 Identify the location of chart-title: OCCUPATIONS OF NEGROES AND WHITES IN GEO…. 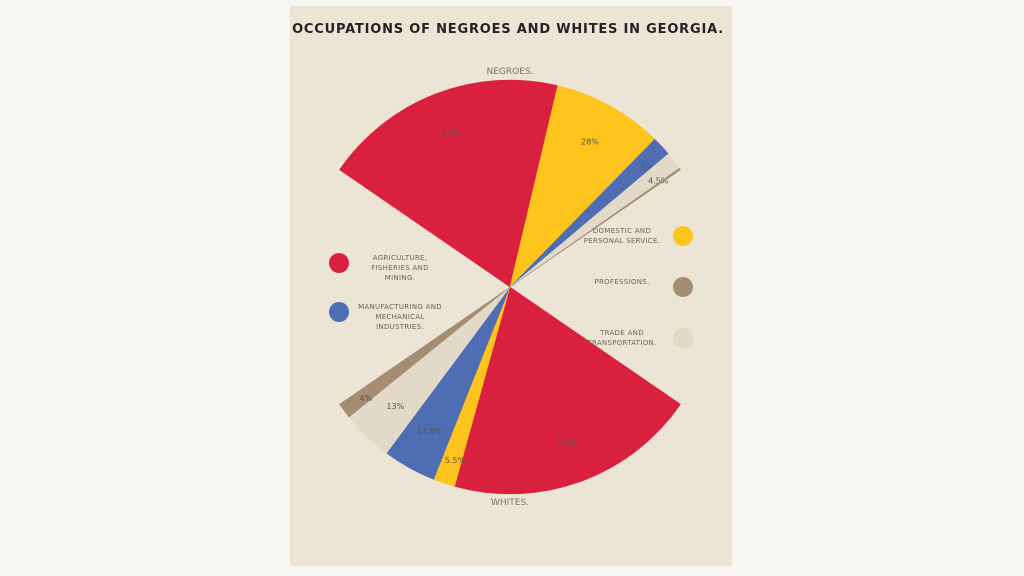
(508, 29).